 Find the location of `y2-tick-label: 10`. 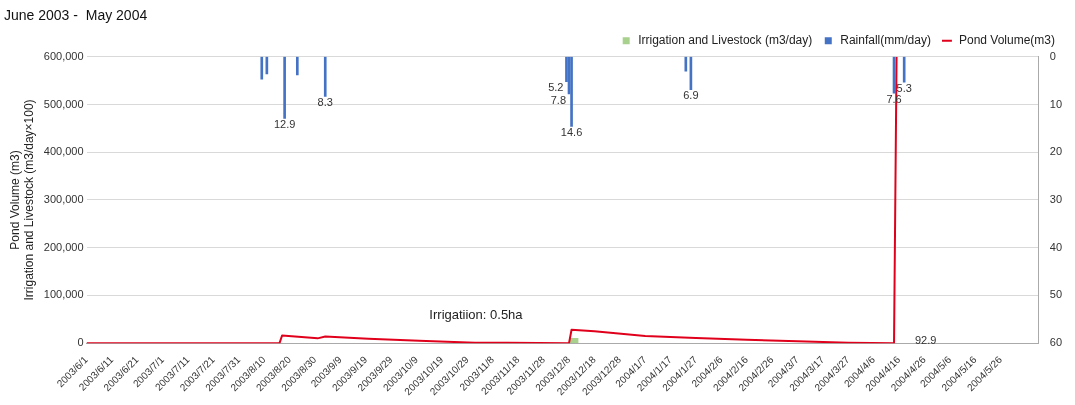

y2-tick-label: 10 is located at coordinates (1056, 103).